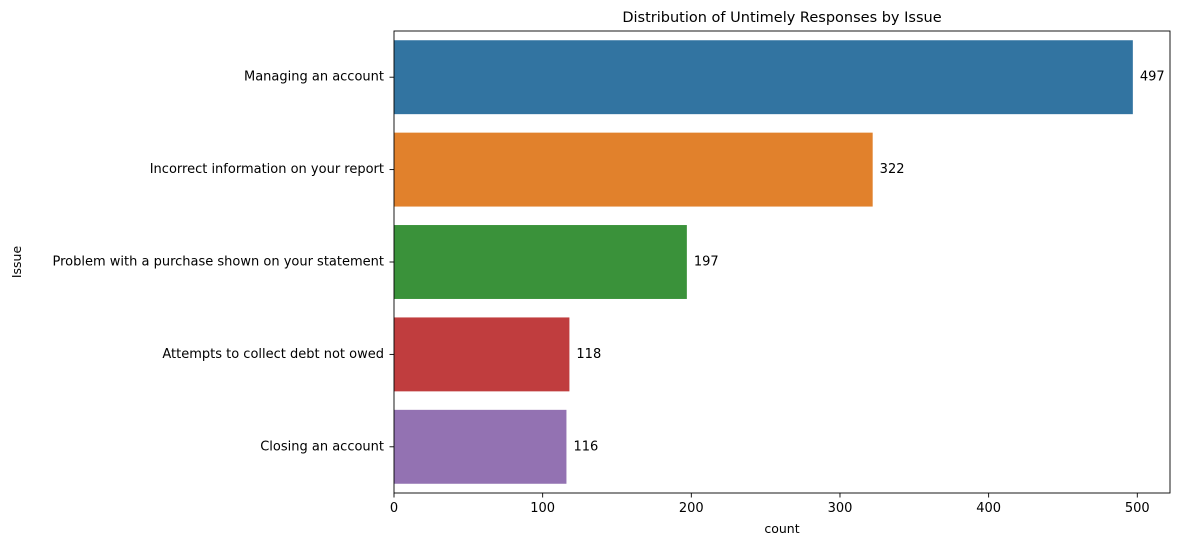  I want to click on y-axis-label: Issue, so click(16, 262).